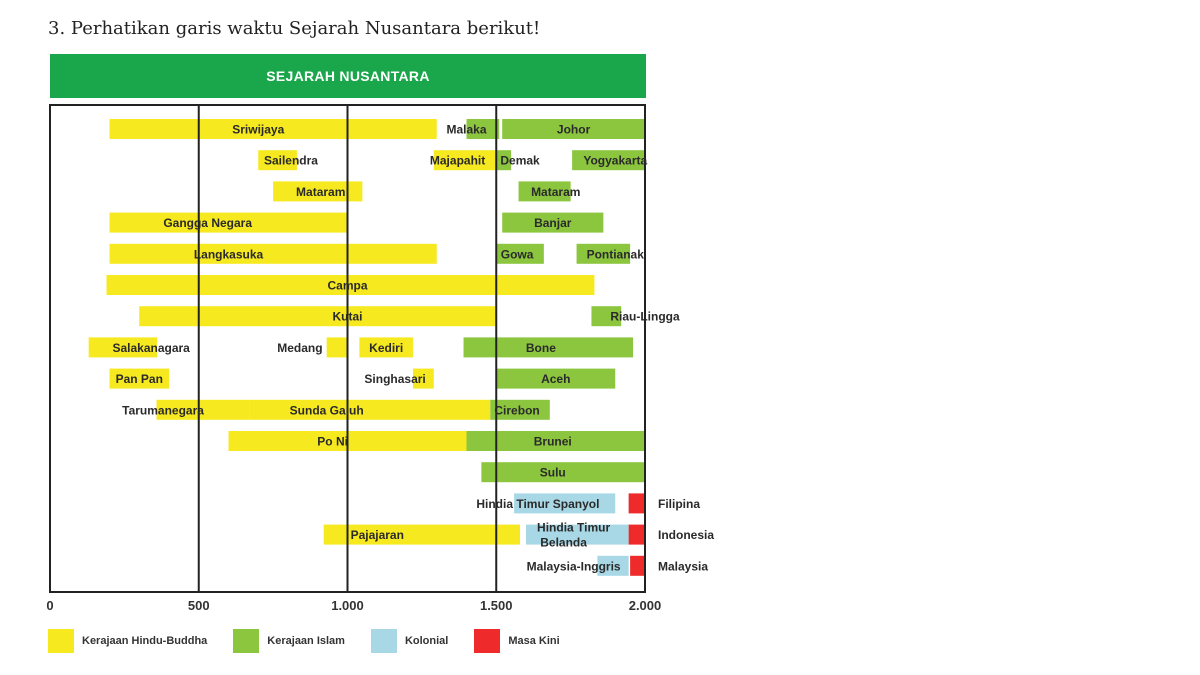 This screenshot has width=1200, height=675. What do you see at coordinates (615, 161) in the screenshot?
I see `bar-label: Yogyakarta` at bounding box center [615, 161].